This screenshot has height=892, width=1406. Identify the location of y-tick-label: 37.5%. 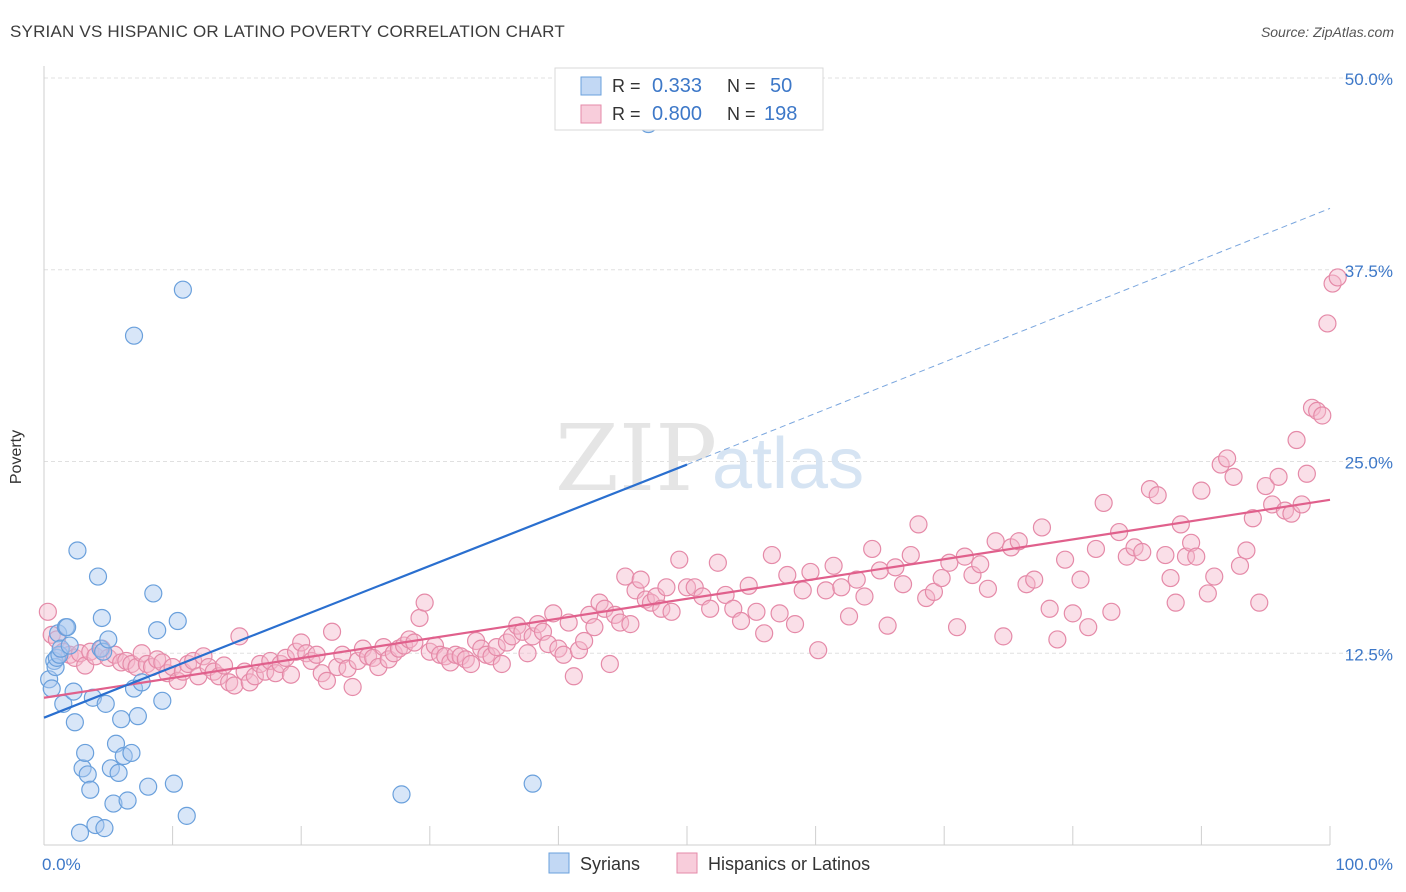
(1369, 271).